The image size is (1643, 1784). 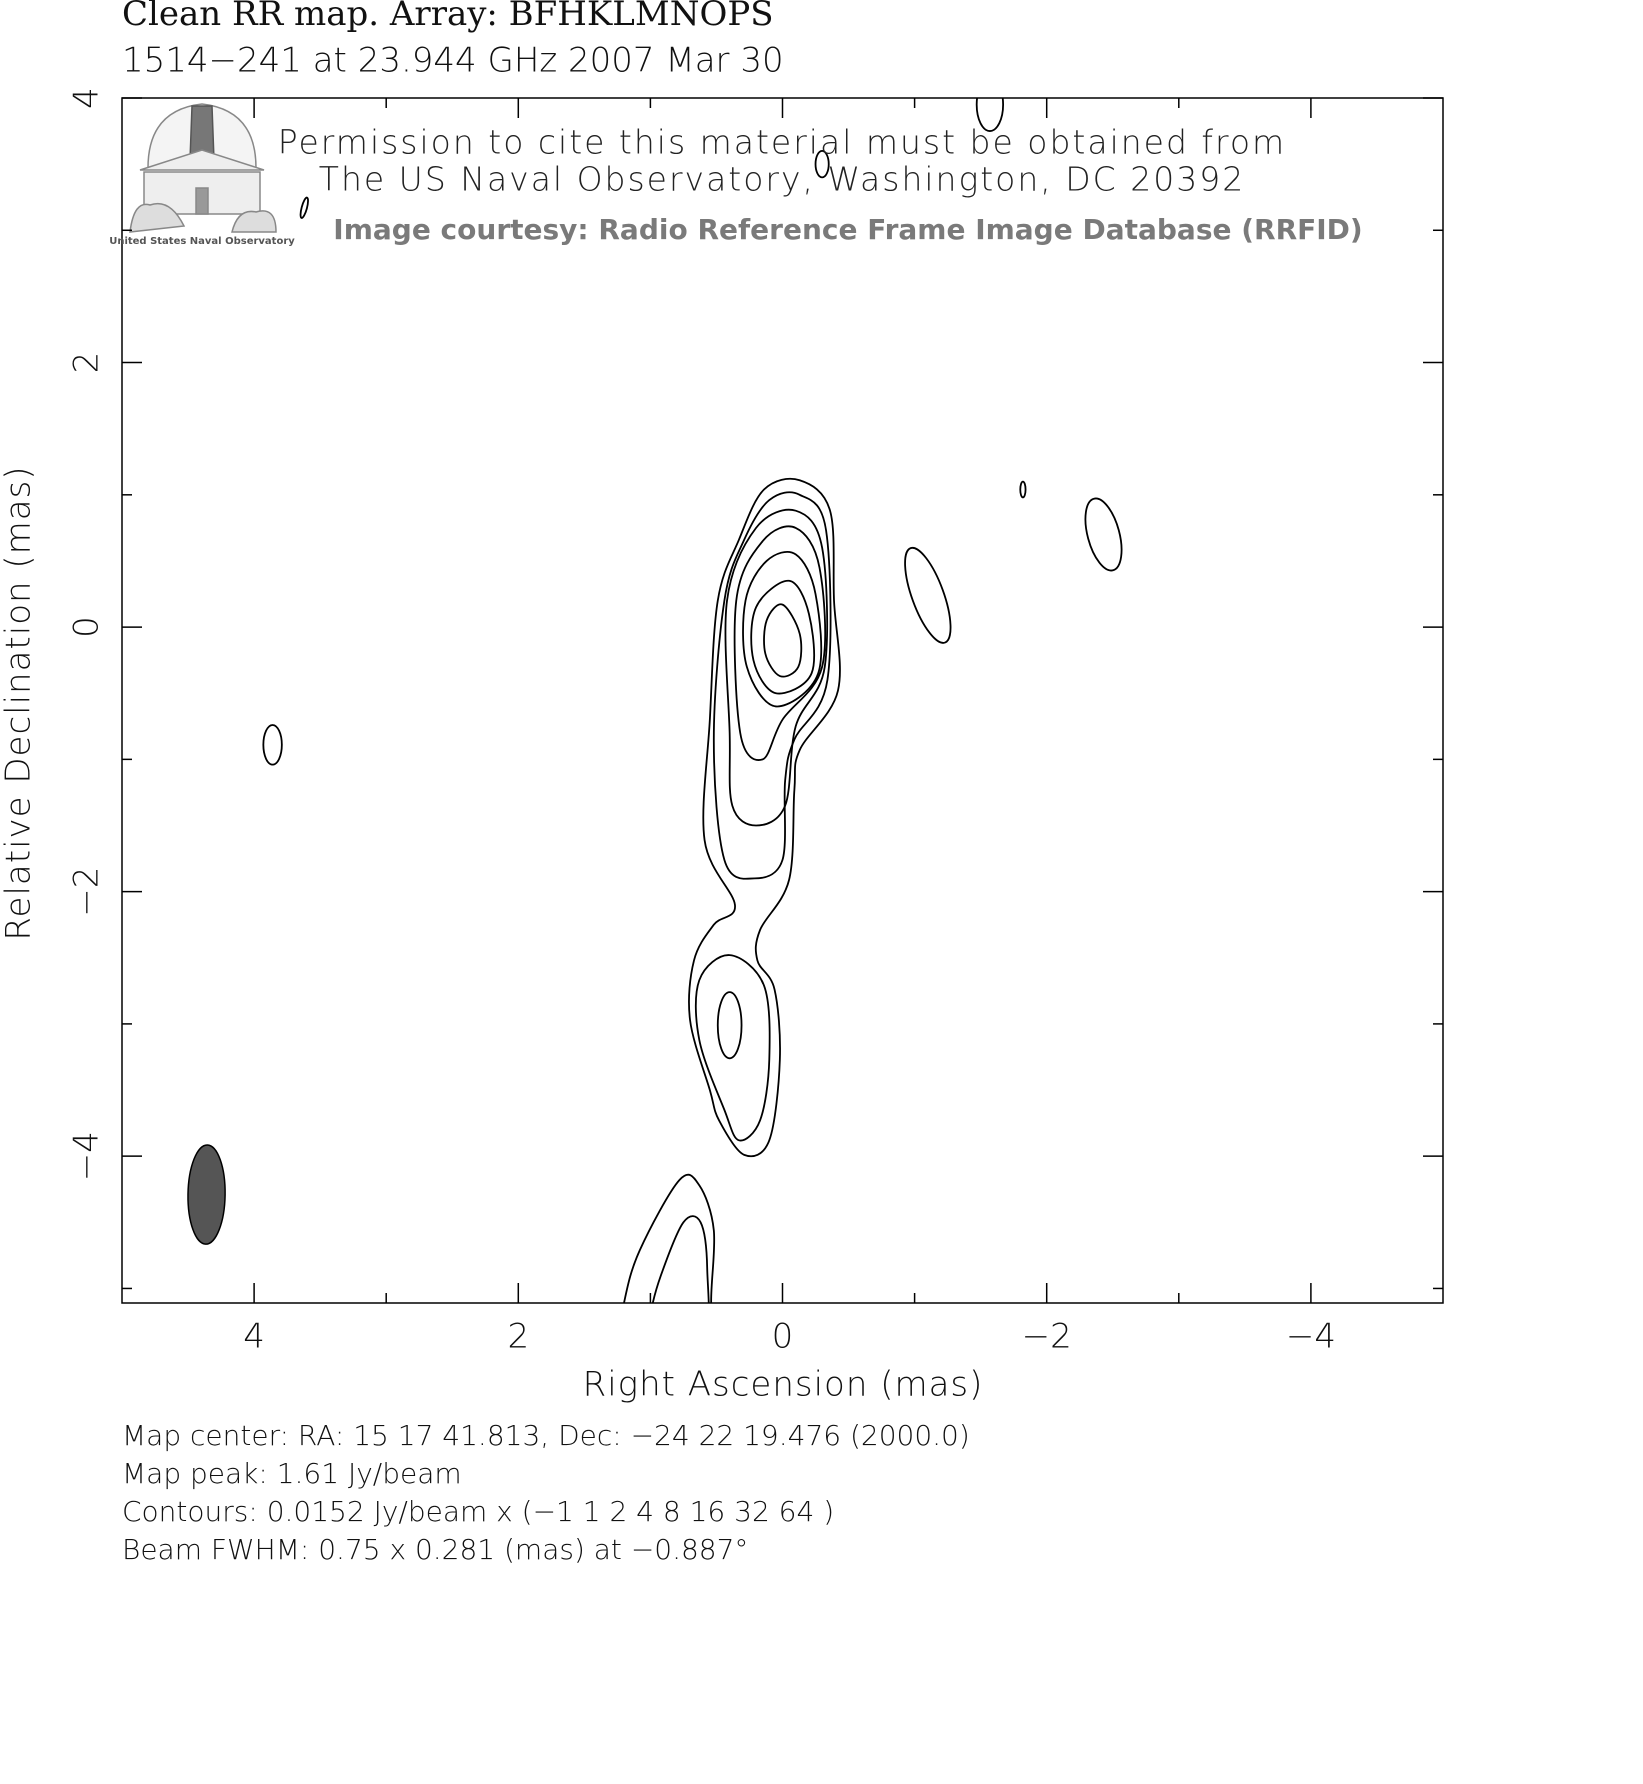 What do you see at coordinates (448, 17) in the screenshot?
I see `chart-title: Clean RR map. Array: BFHKLMNOPS` at bounding box center [448, 17].